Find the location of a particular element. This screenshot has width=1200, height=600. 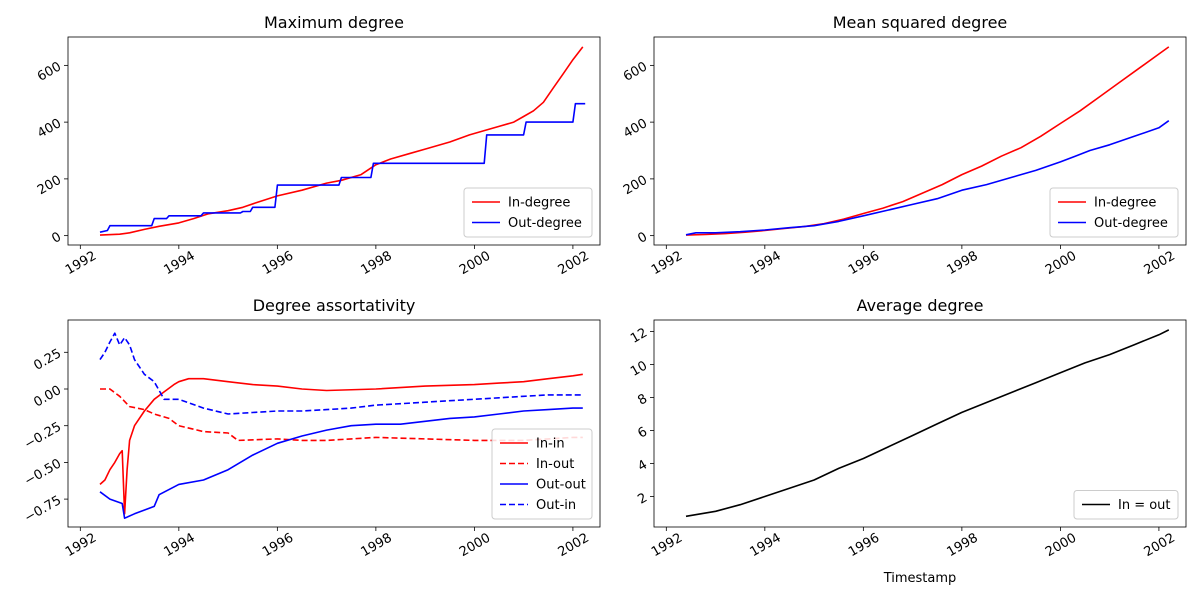

y-tick-label: −0.25 is located at coordinates (43, 436).